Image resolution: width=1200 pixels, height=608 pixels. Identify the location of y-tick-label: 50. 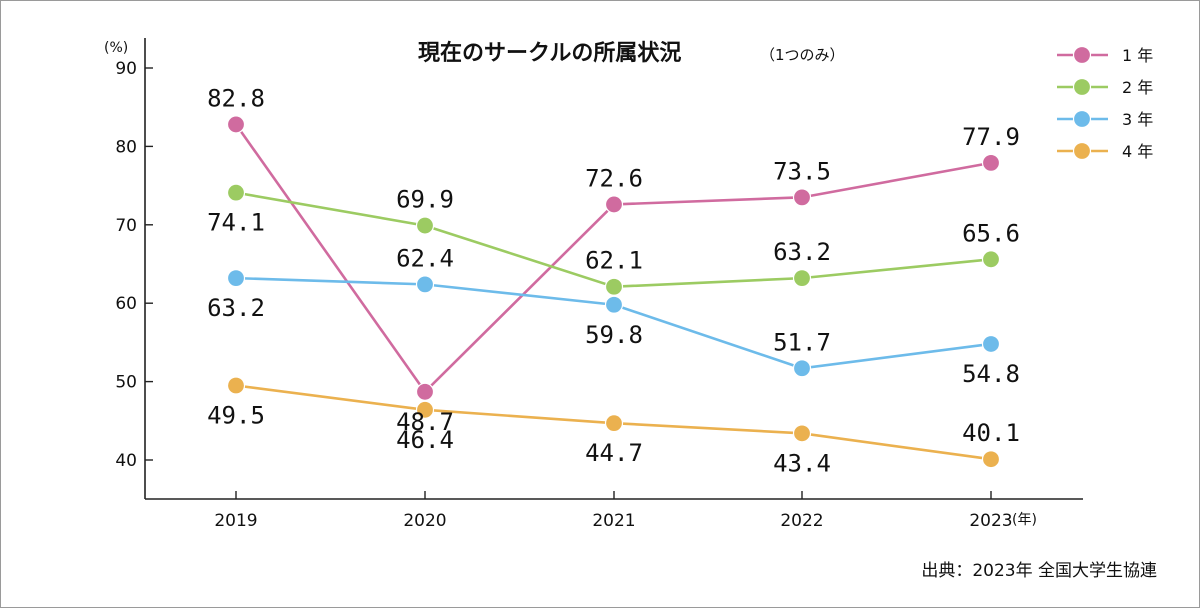
(126, 383).